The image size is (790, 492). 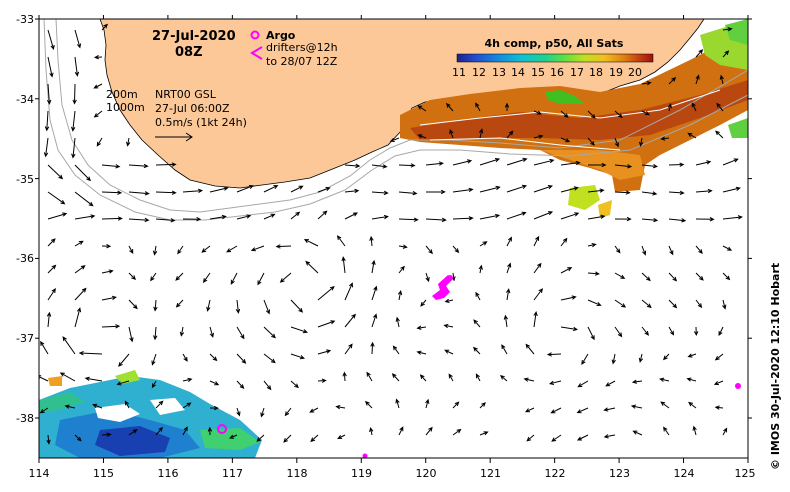 What do you see at coordinates (39, 473) in the screenshot?
I see `x-tick-label: 114` at bounding box center [39, 473].